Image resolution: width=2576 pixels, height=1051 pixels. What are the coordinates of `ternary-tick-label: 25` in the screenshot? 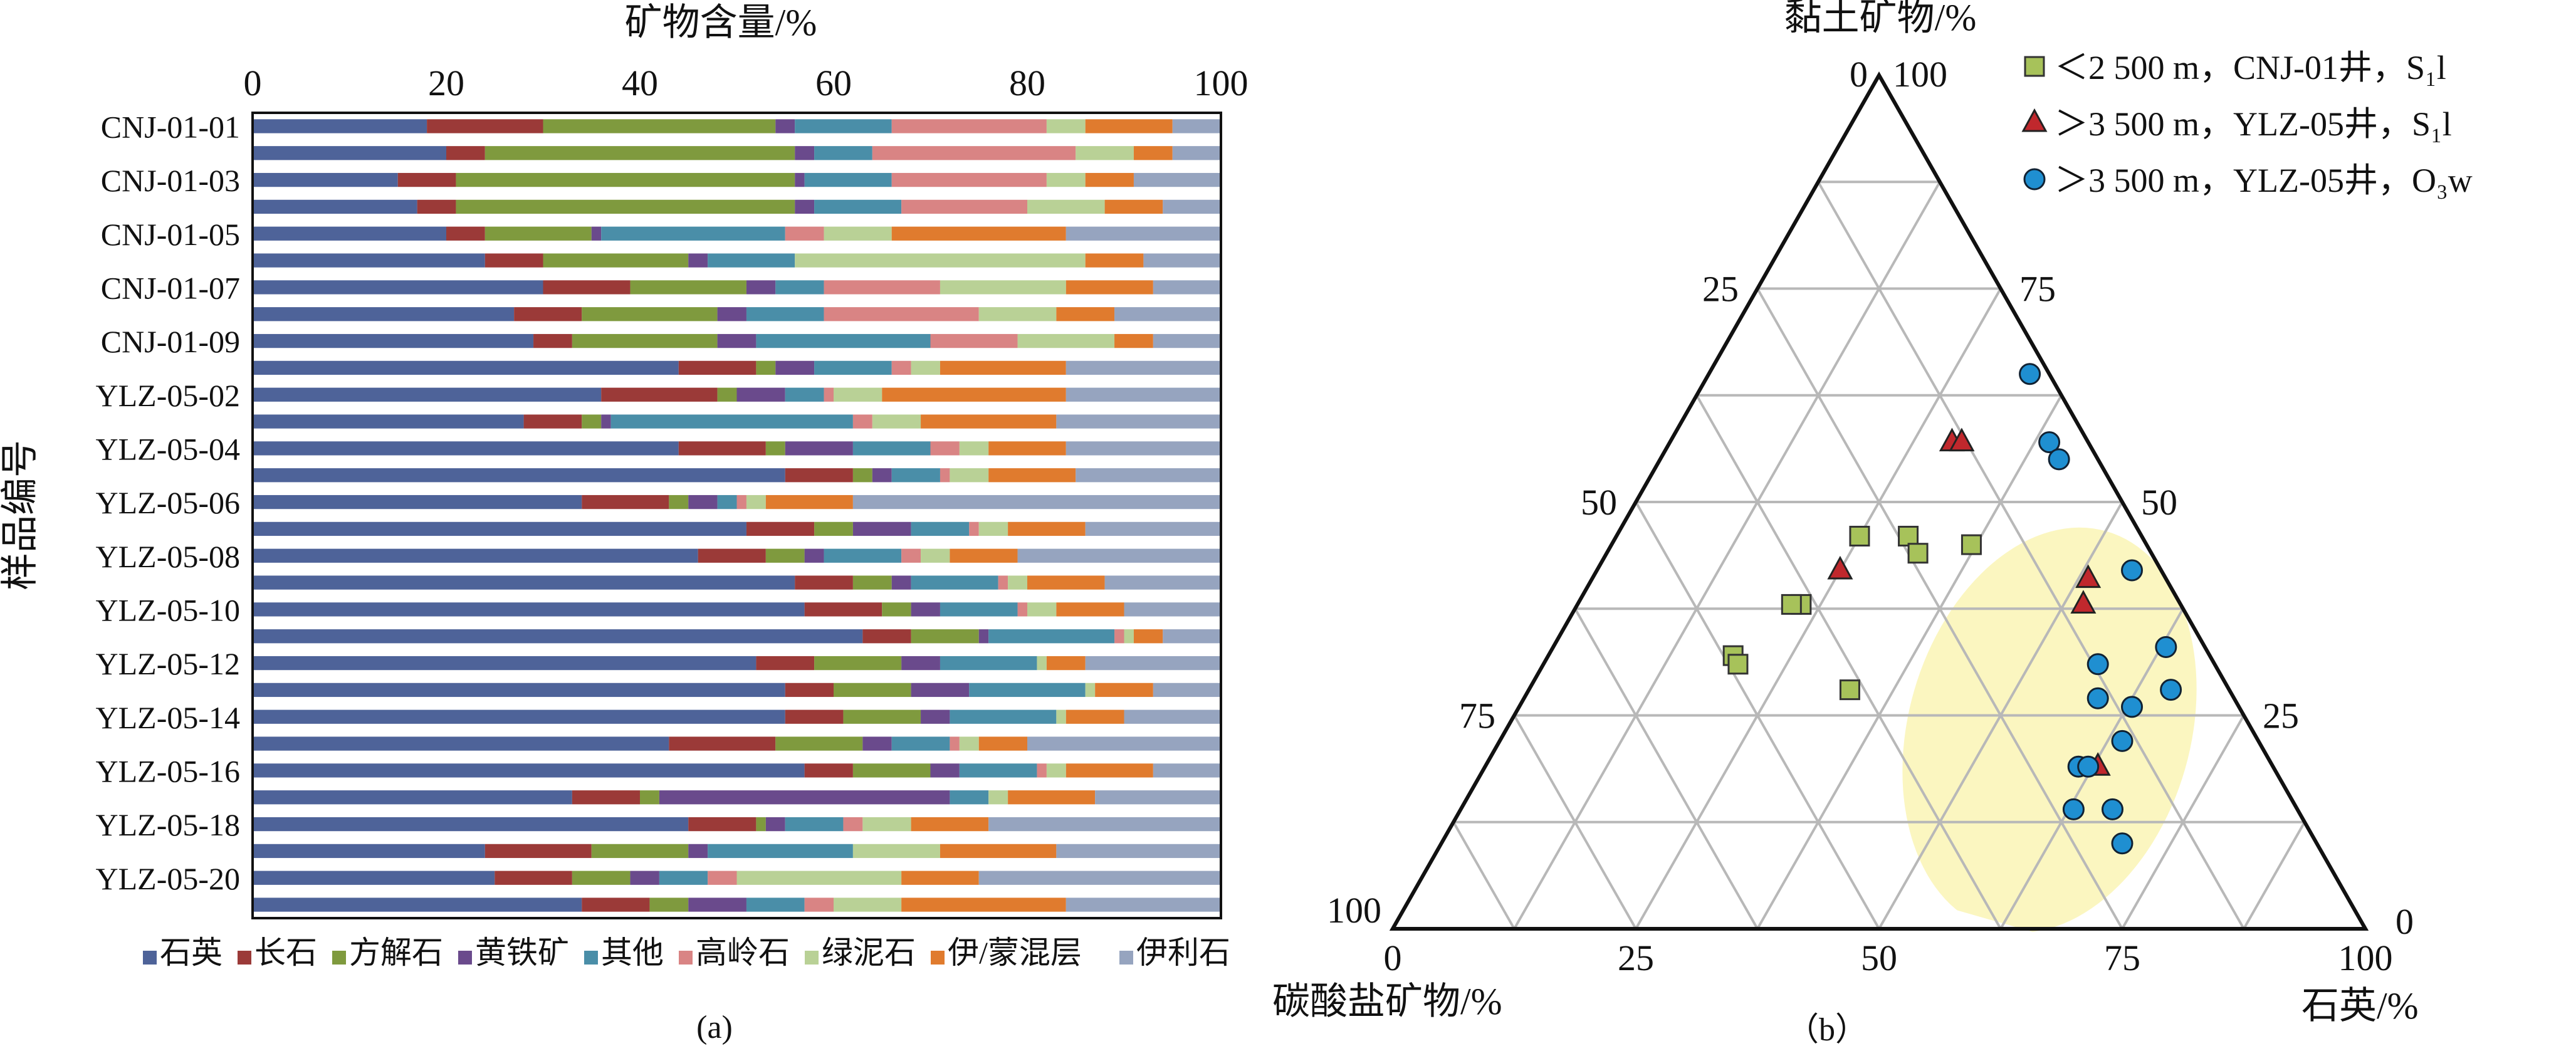 It's located at (2281, 716).